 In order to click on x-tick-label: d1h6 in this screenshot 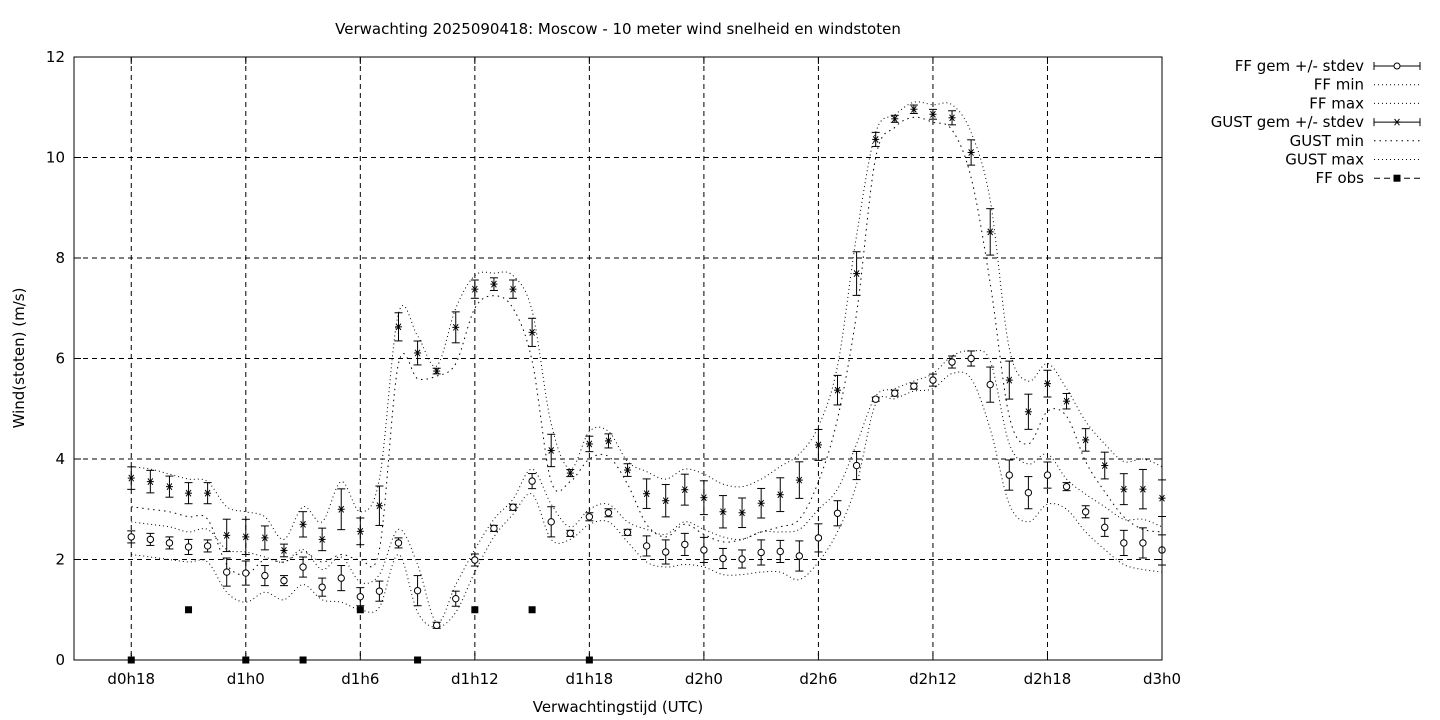, I will do `click(360, 679)`.